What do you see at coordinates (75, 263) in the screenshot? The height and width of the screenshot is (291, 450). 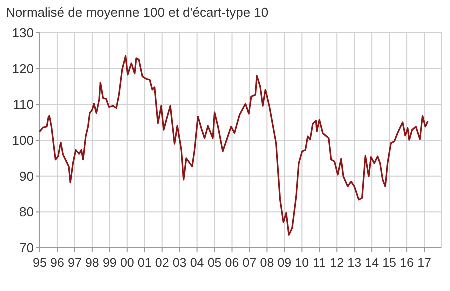 I see `x-tick-label: 97` at bounding box center [75, 263].